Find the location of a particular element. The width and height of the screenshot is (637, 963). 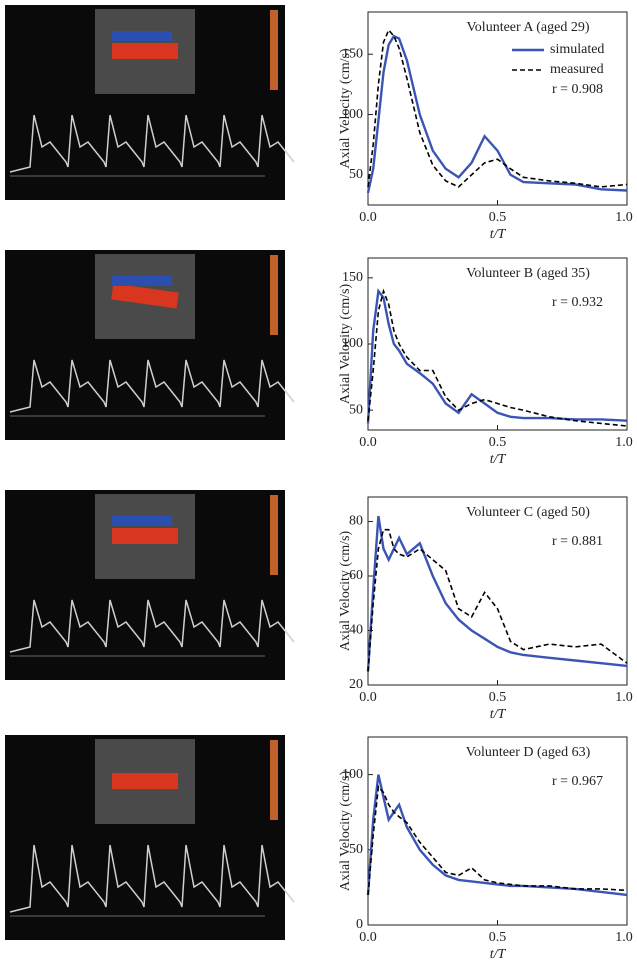

chart-title: Volunteer A (aged 29) is located at coordinates (528, 27).